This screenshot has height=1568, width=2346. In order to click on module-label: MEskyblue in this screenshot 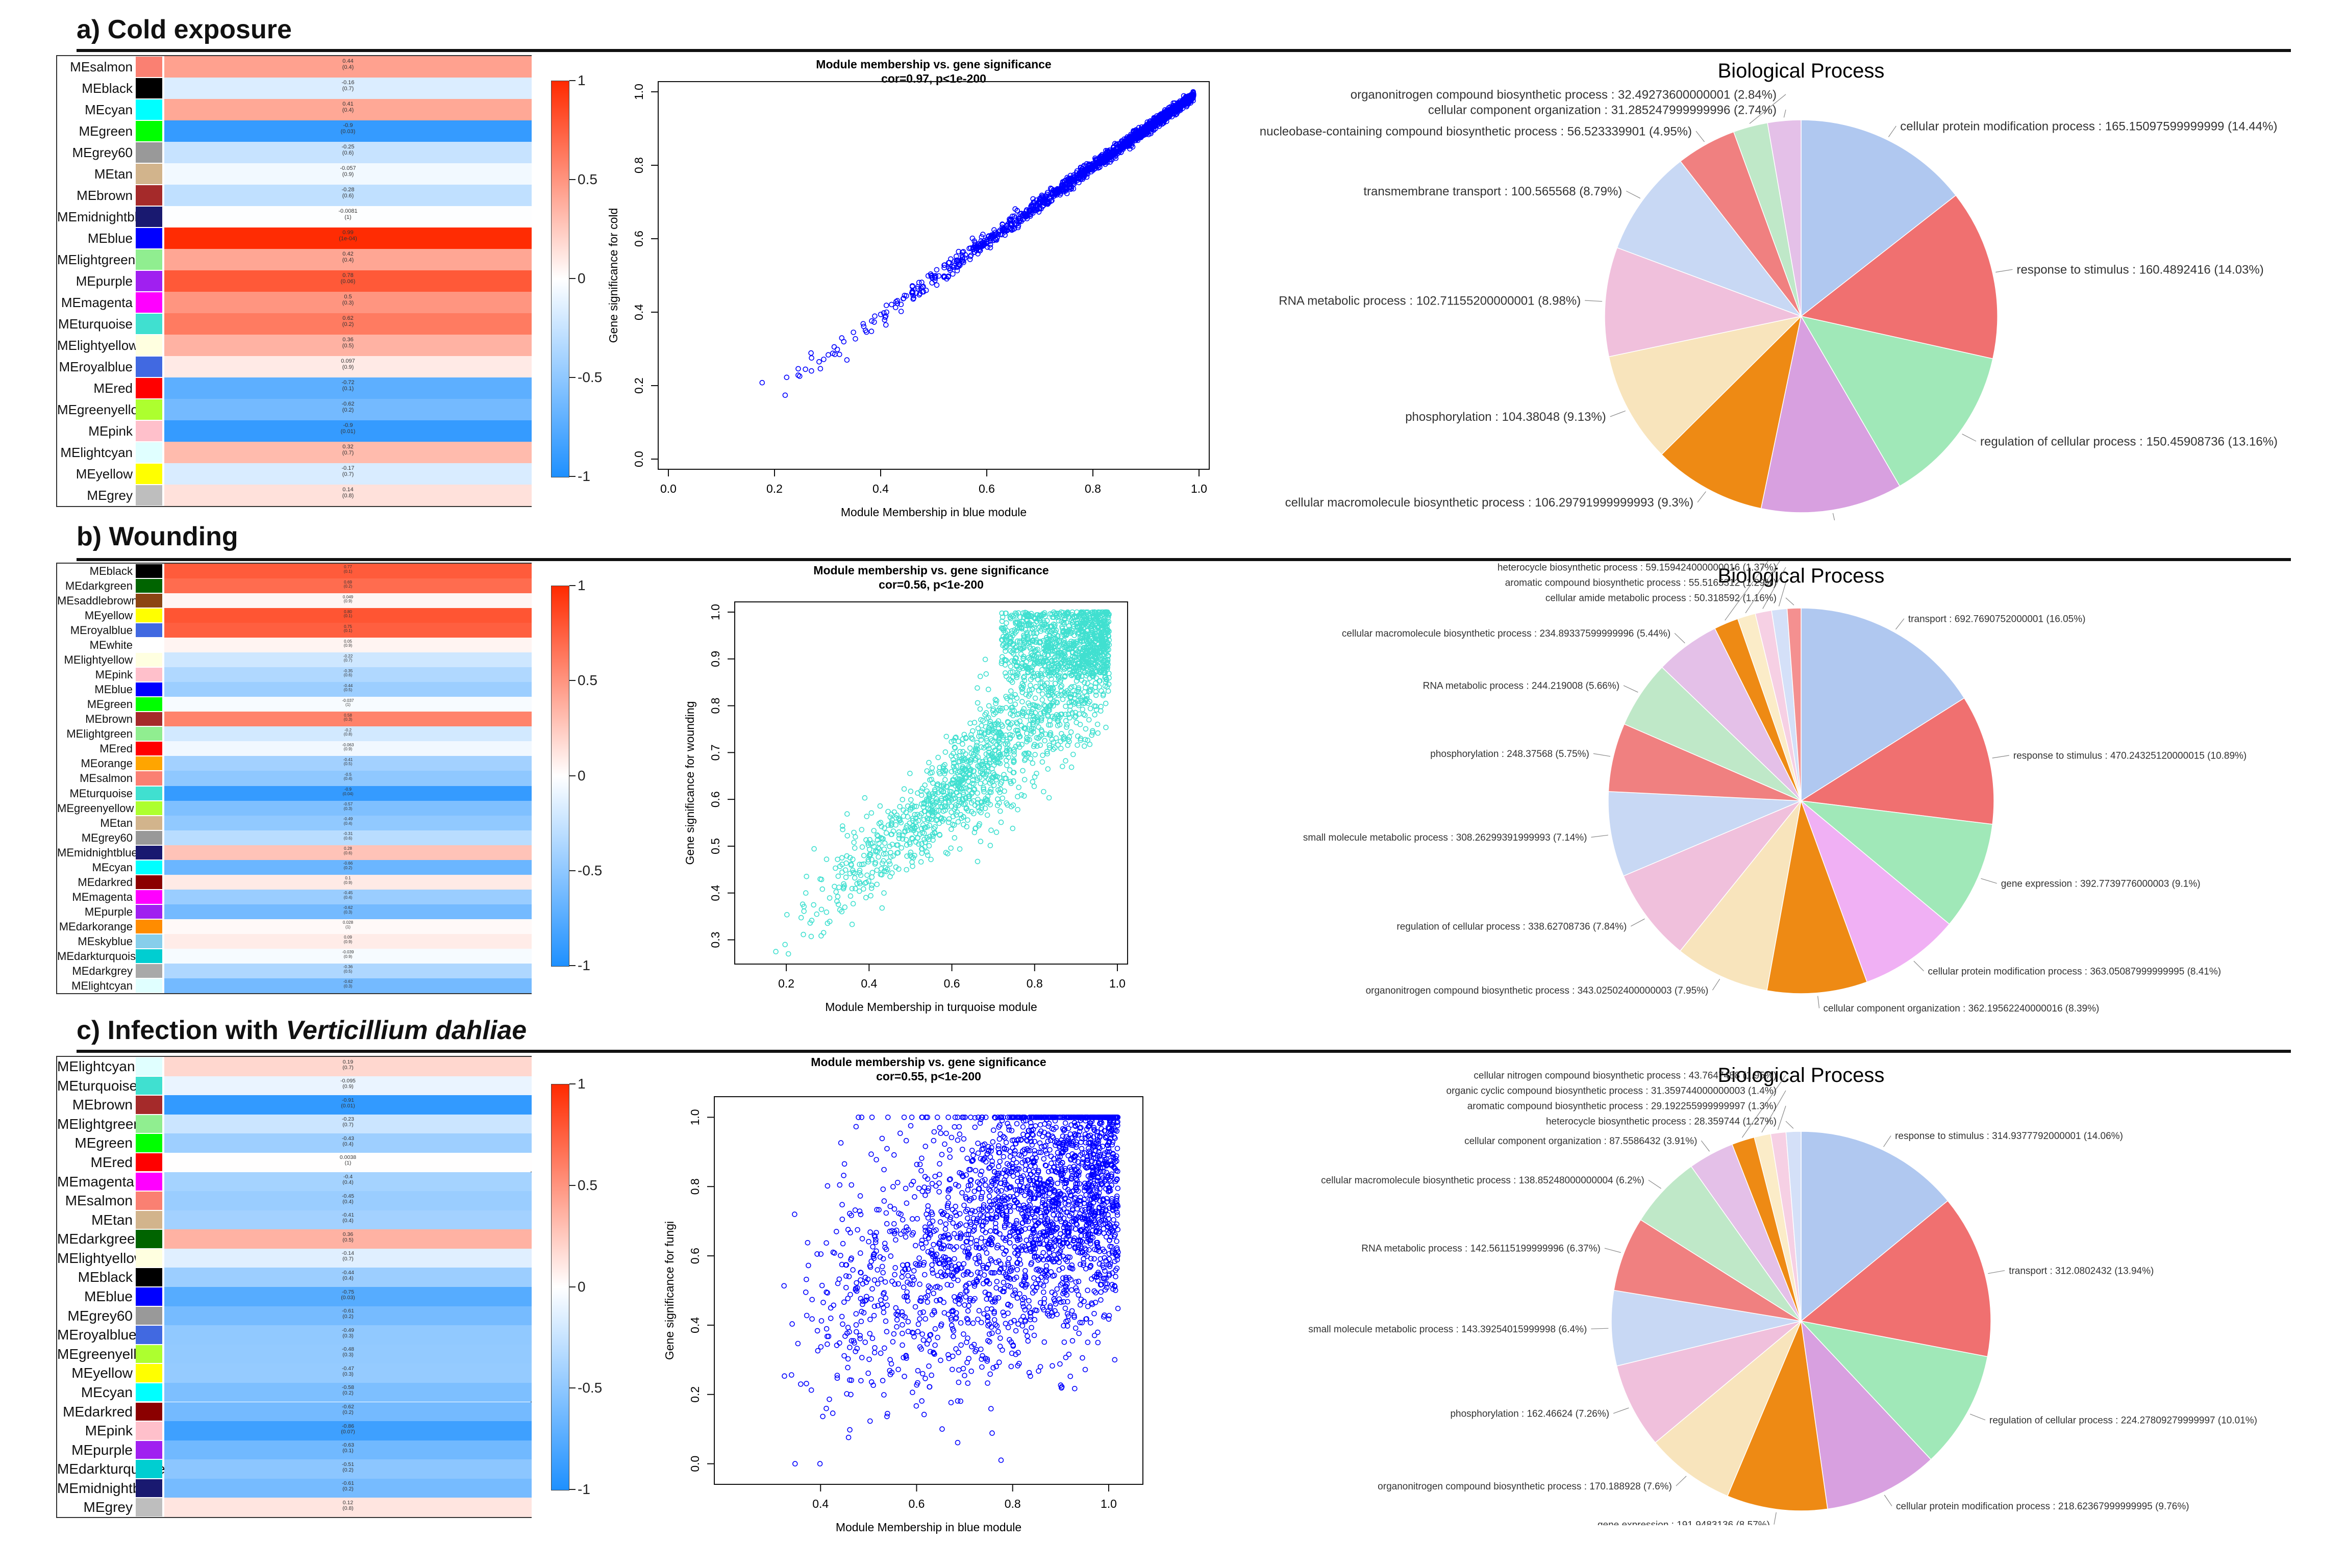, I will do `click(95, 941)`.